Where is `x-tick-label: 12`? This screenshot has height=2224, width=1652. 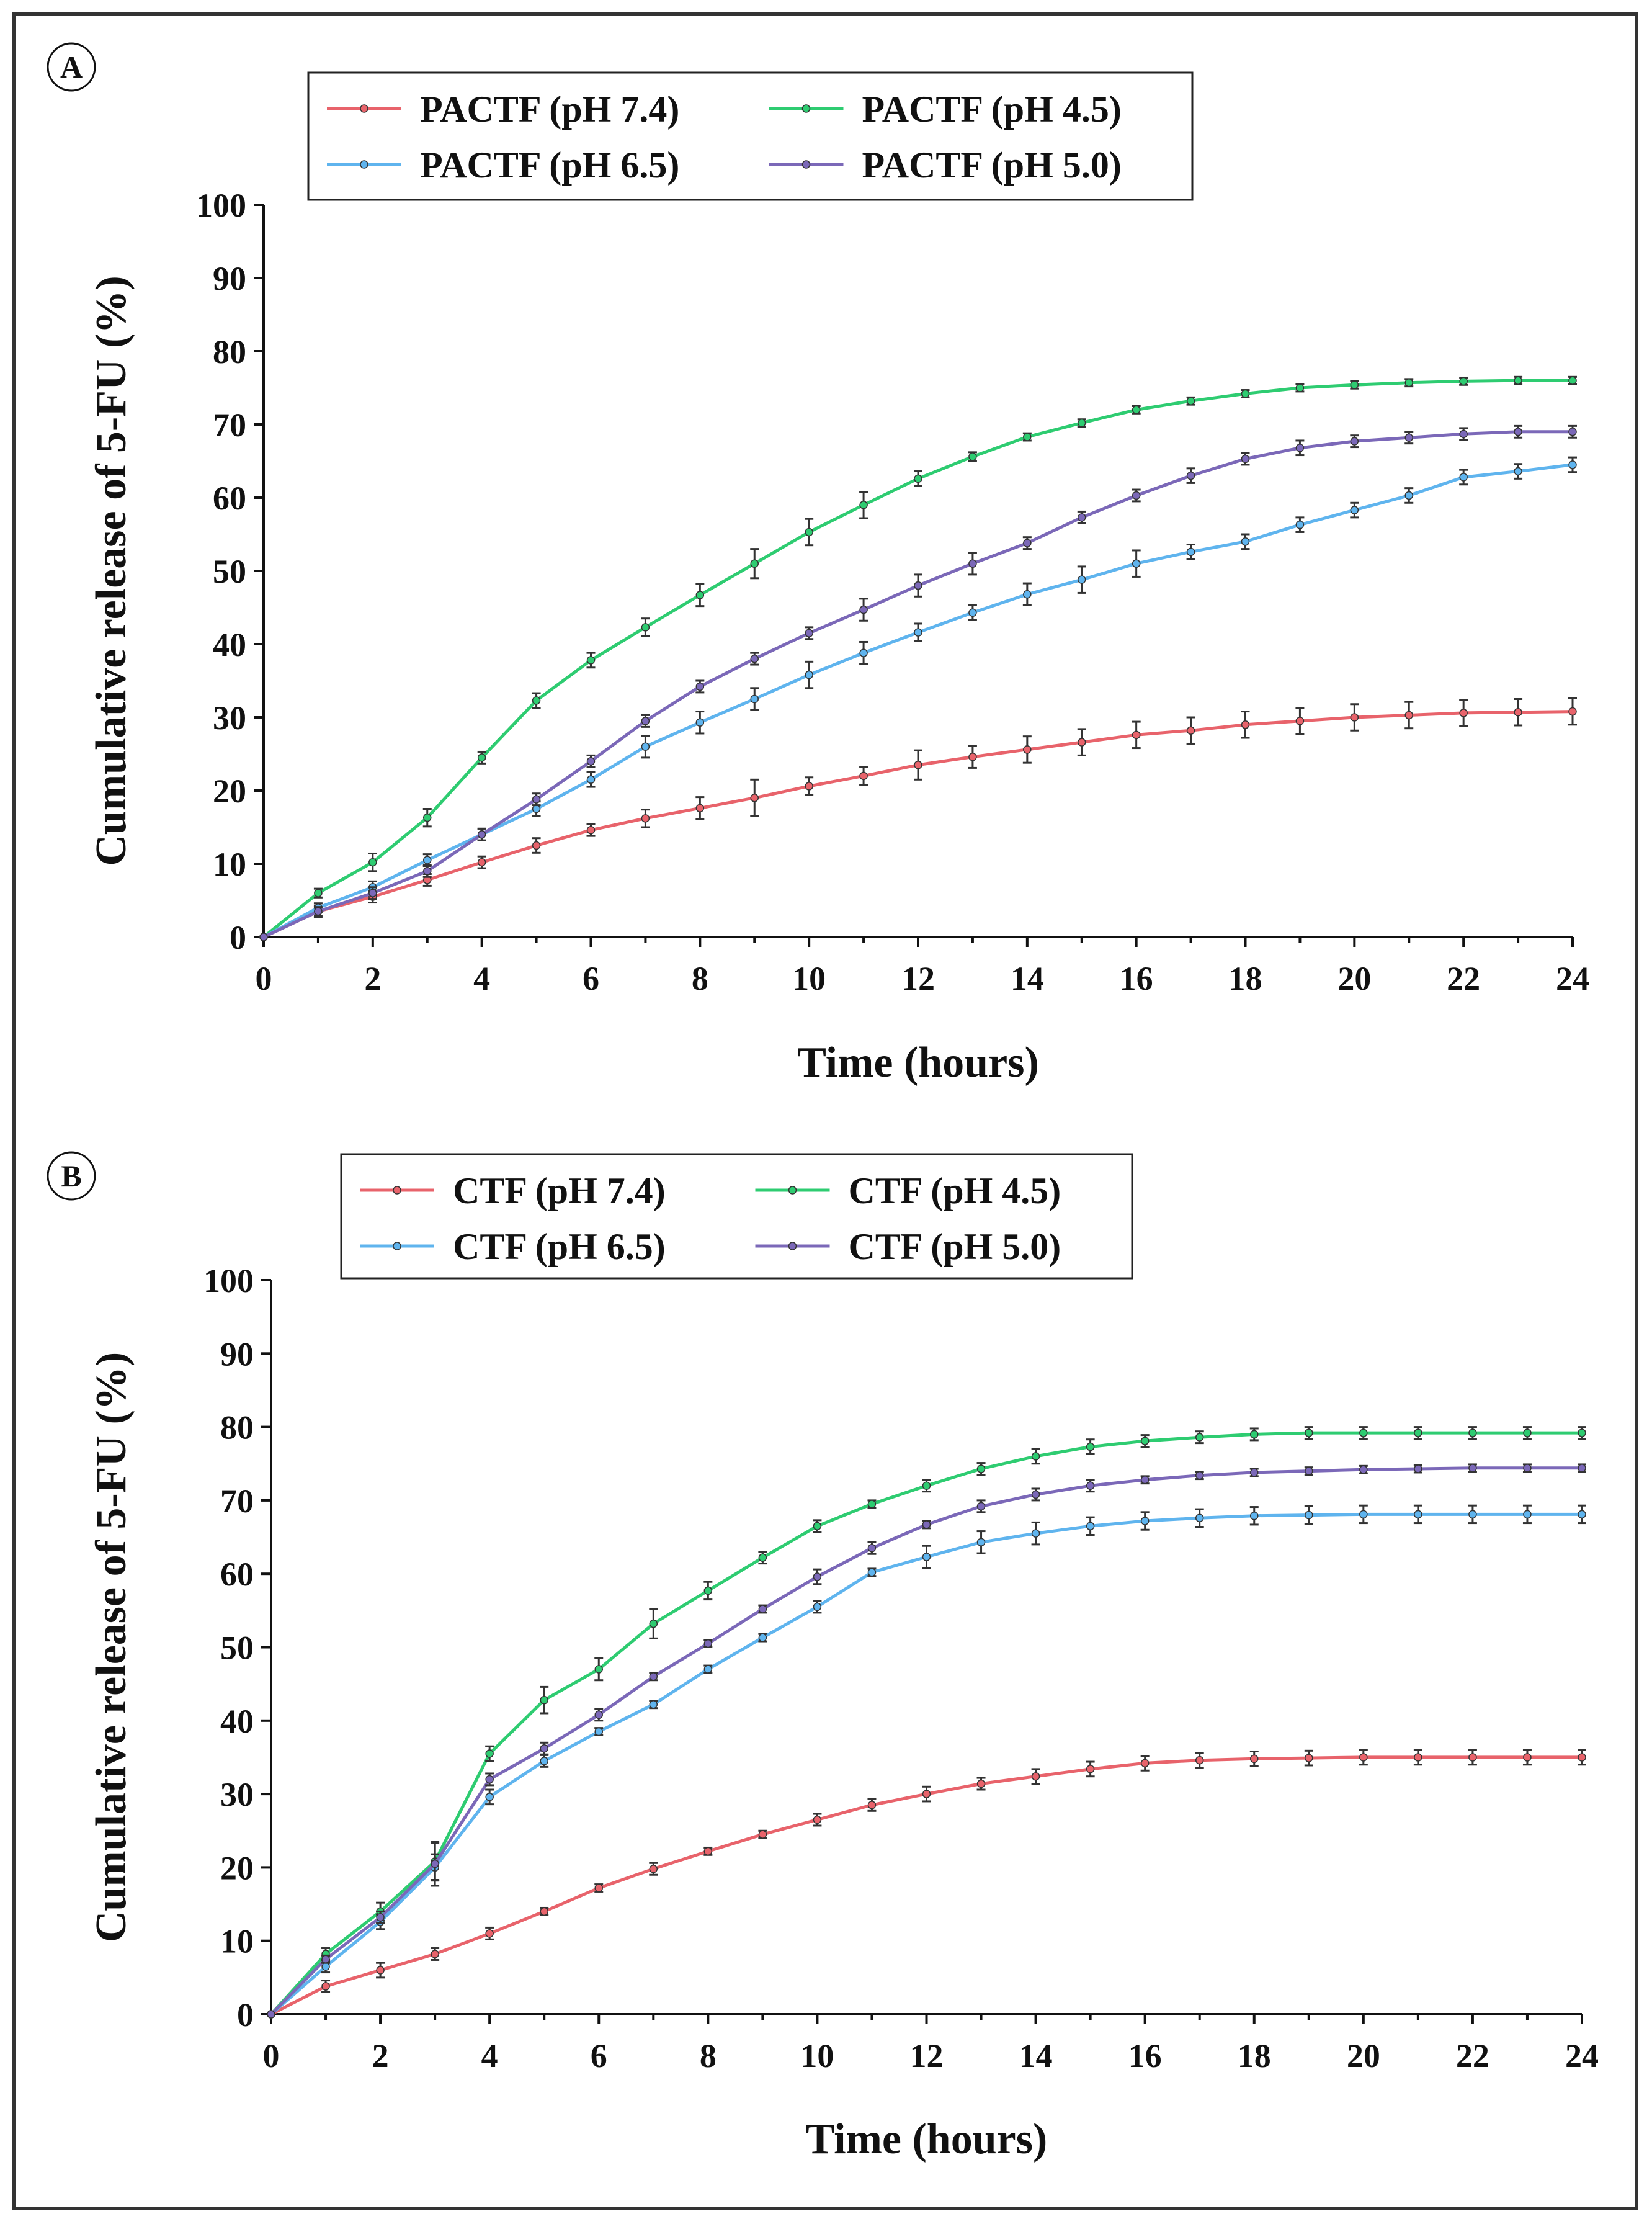 x-tick-label: 12 is located at coordinates (927, 2055).